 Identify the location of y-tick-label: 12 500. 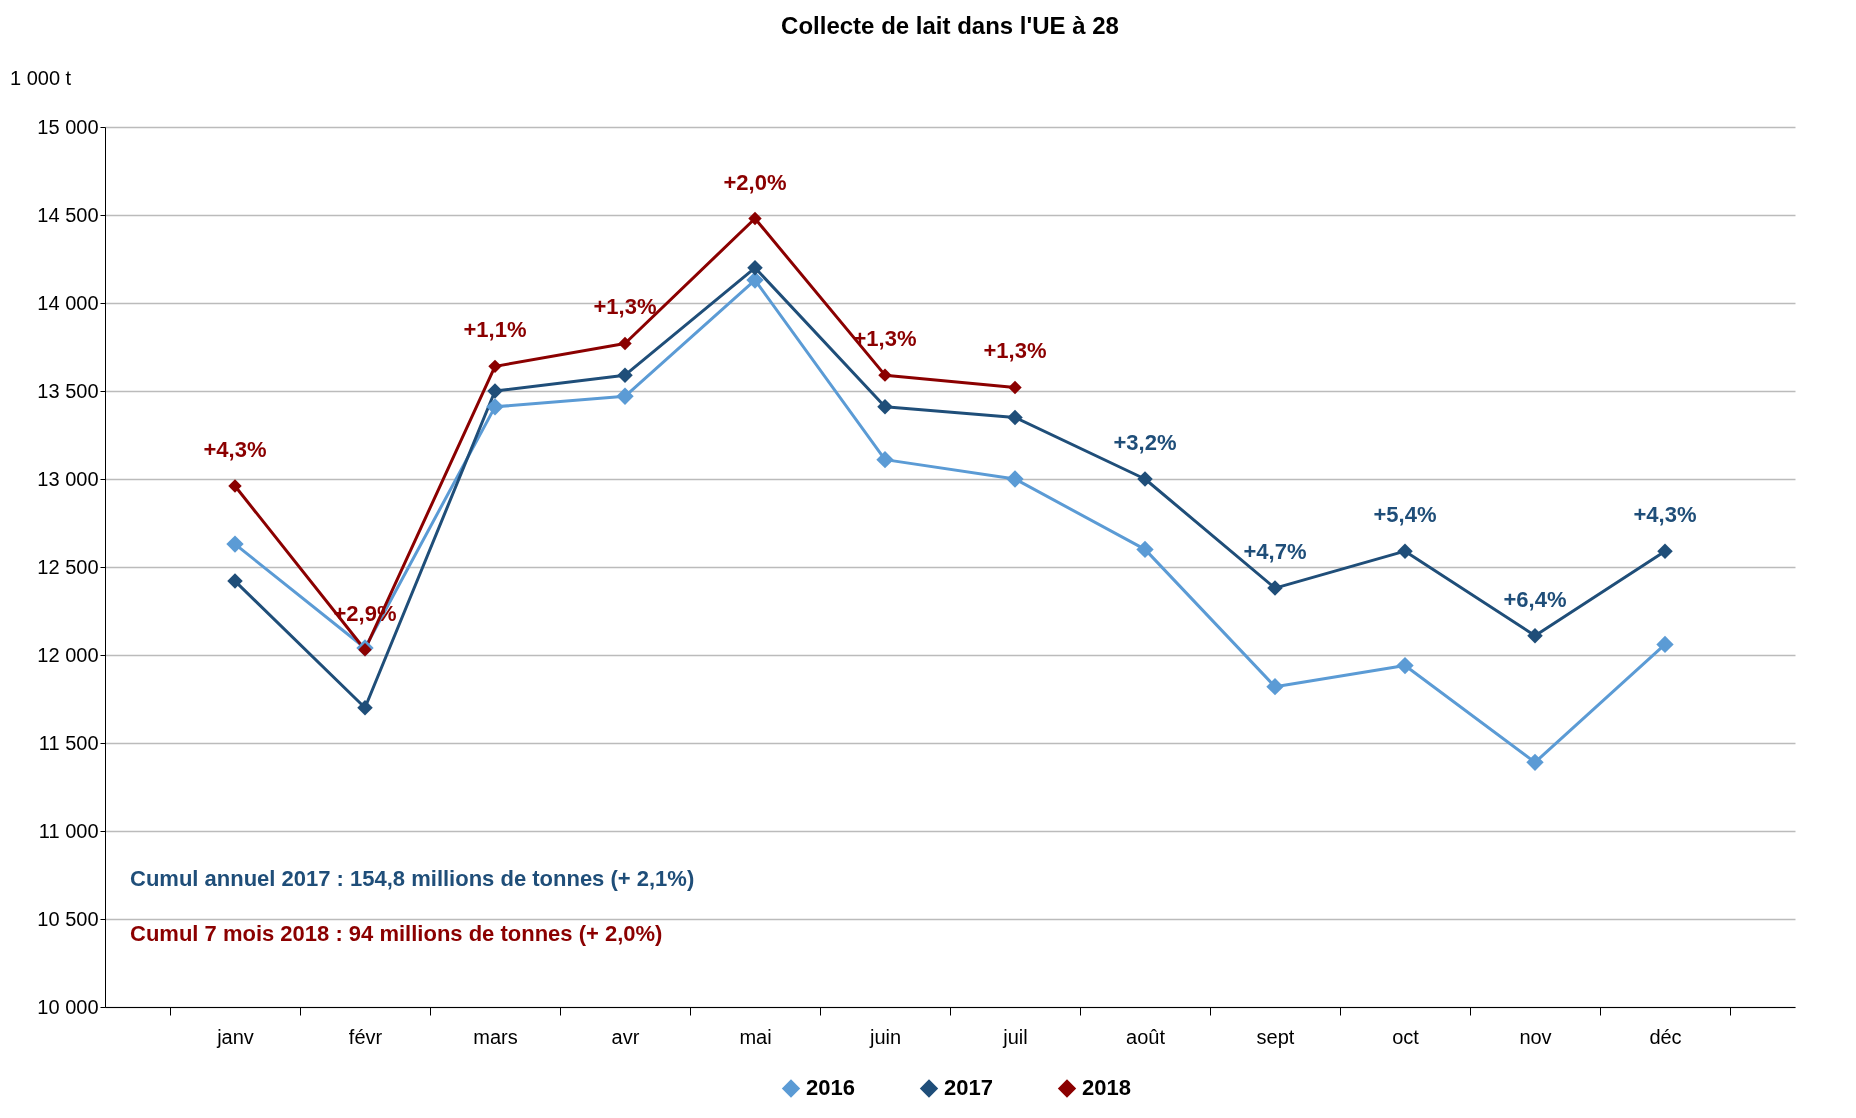
(68, 566).